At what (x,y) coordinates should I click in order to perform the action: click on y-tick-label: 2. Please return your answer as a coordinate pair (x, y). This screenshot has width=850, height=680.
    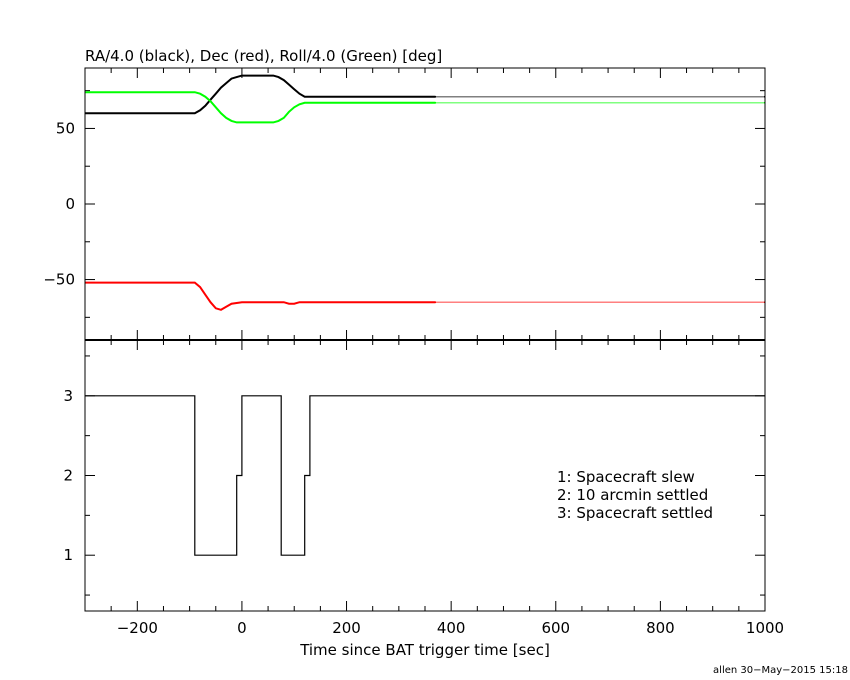
    Looking at the image, I should click on (68, 476).